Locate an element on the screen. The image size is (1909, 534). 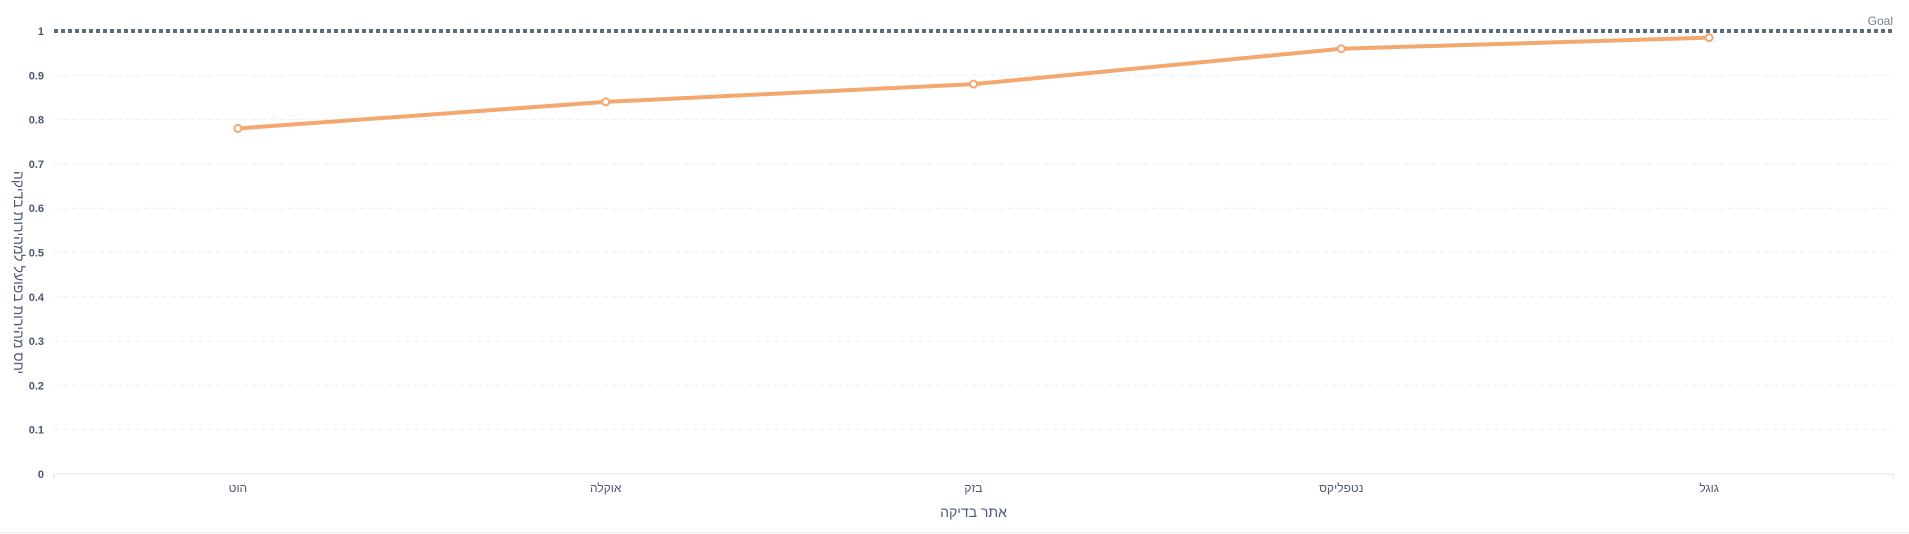
y-axis-title: יחס מהירות בפועל למהירות בדיקה is located at coordinates (19, 272).